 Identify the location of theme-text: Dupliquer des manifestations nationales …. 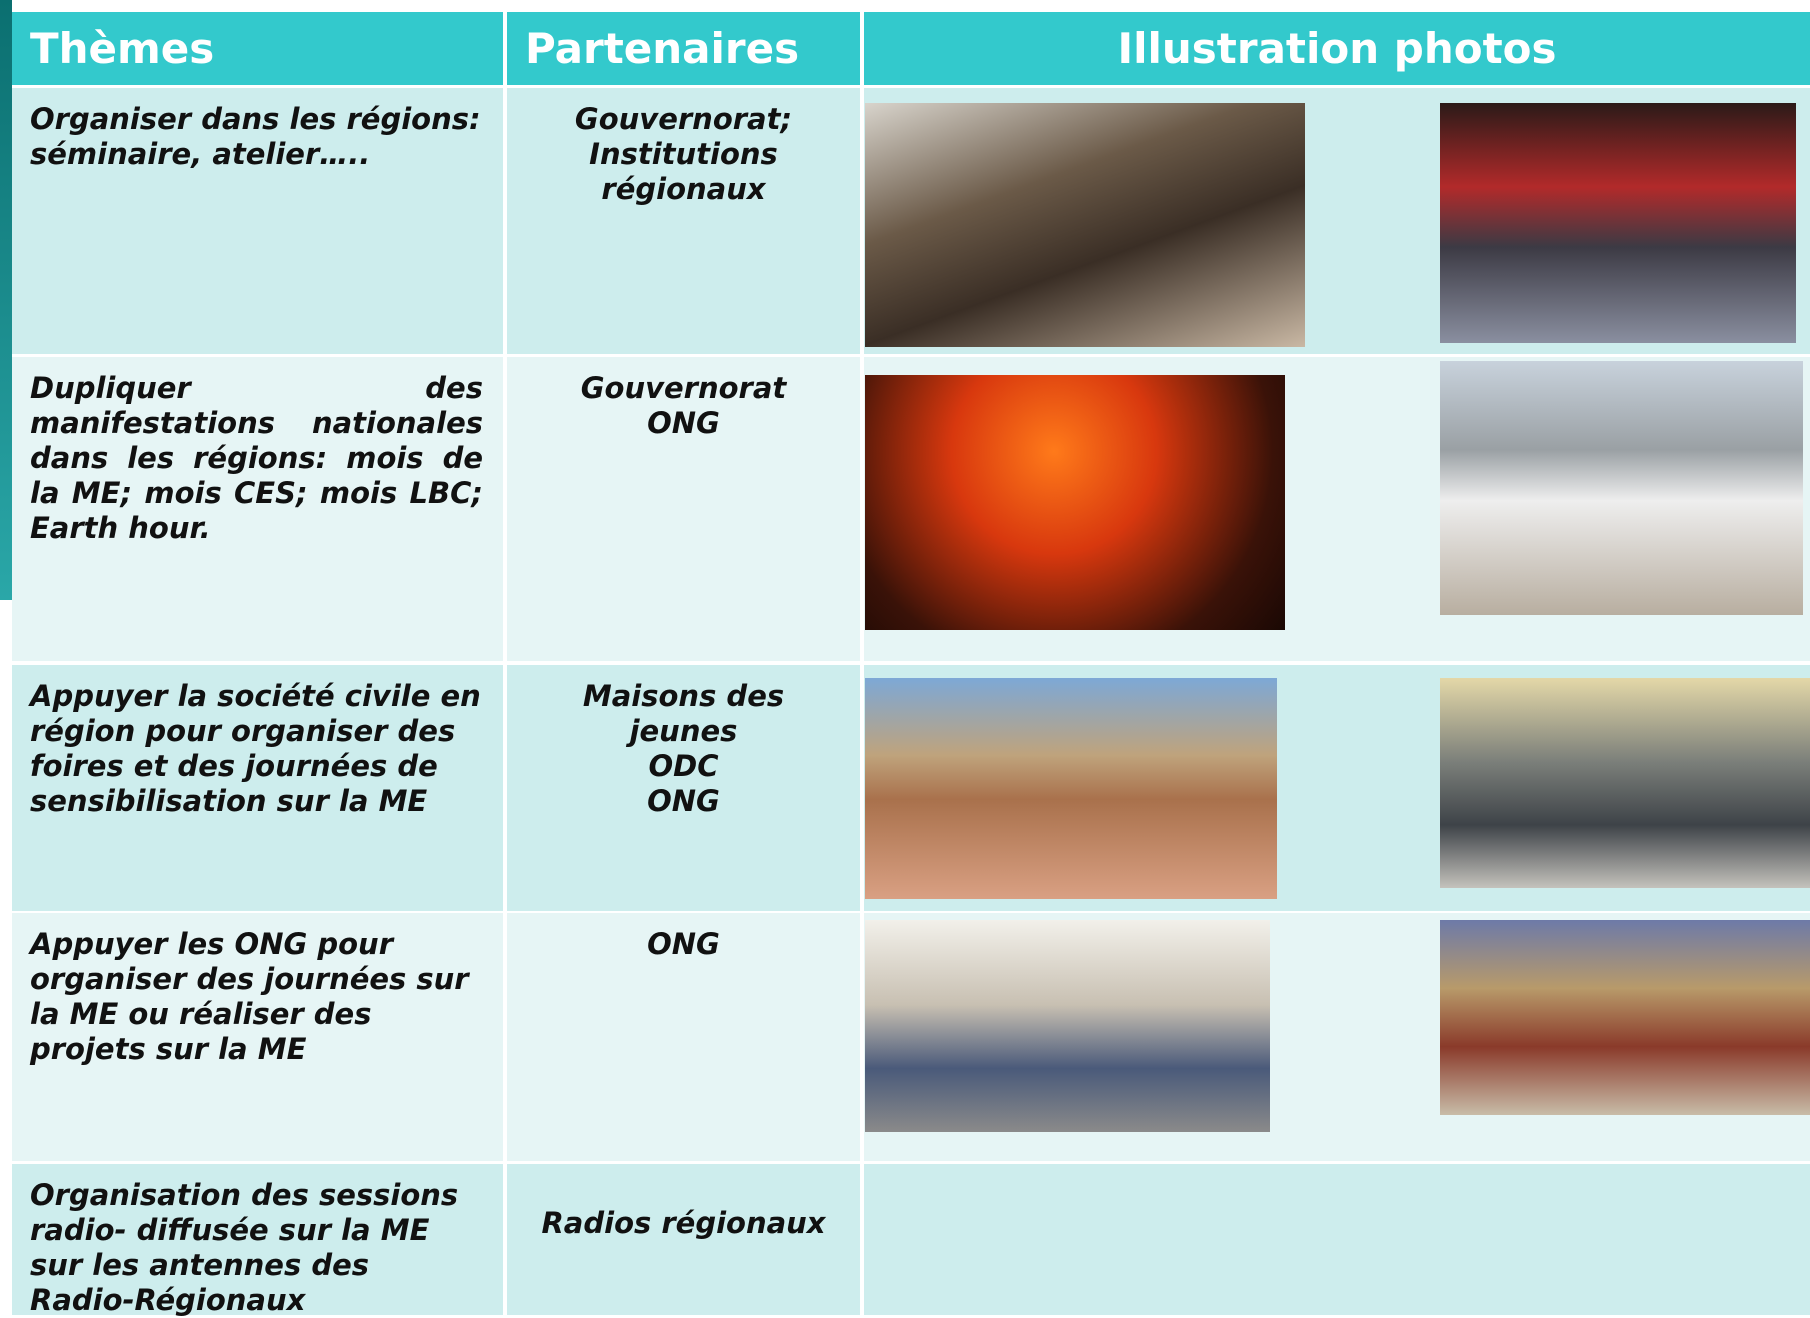
(256, 458).